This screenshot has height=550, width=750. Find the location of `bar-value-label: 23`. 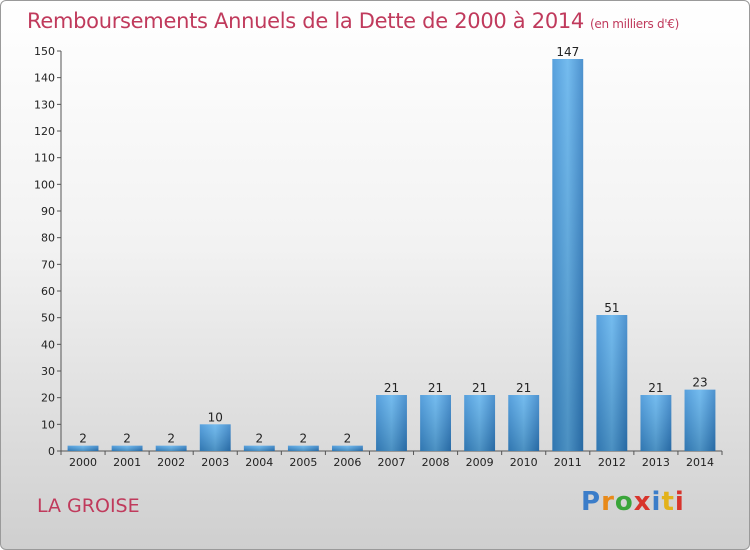

bar-value-label: 23 is located at coordinates (699, 383).